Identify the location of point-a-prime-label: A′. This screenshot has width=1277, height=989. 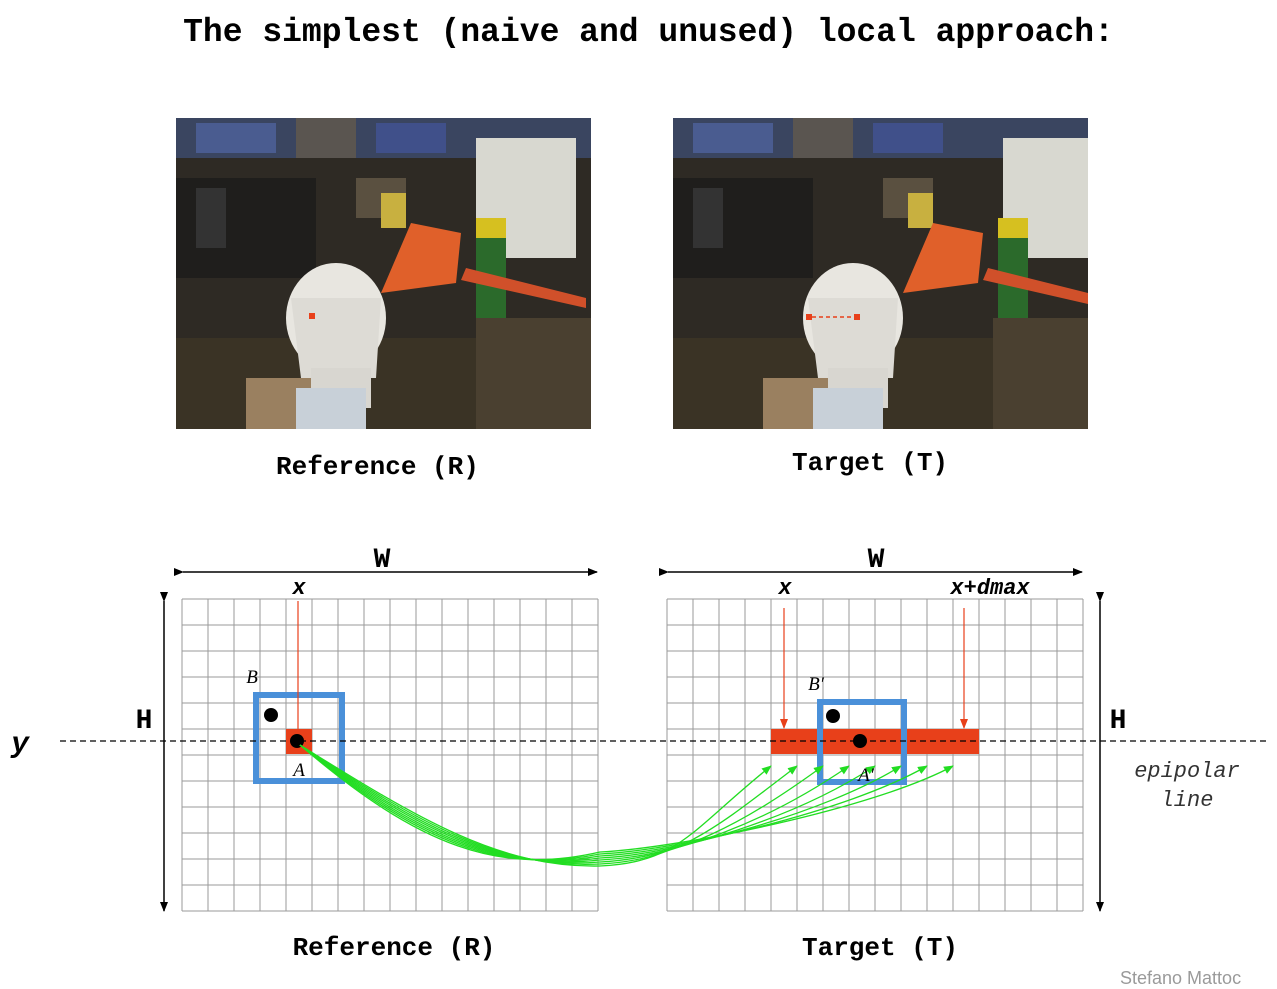
(865, 775).